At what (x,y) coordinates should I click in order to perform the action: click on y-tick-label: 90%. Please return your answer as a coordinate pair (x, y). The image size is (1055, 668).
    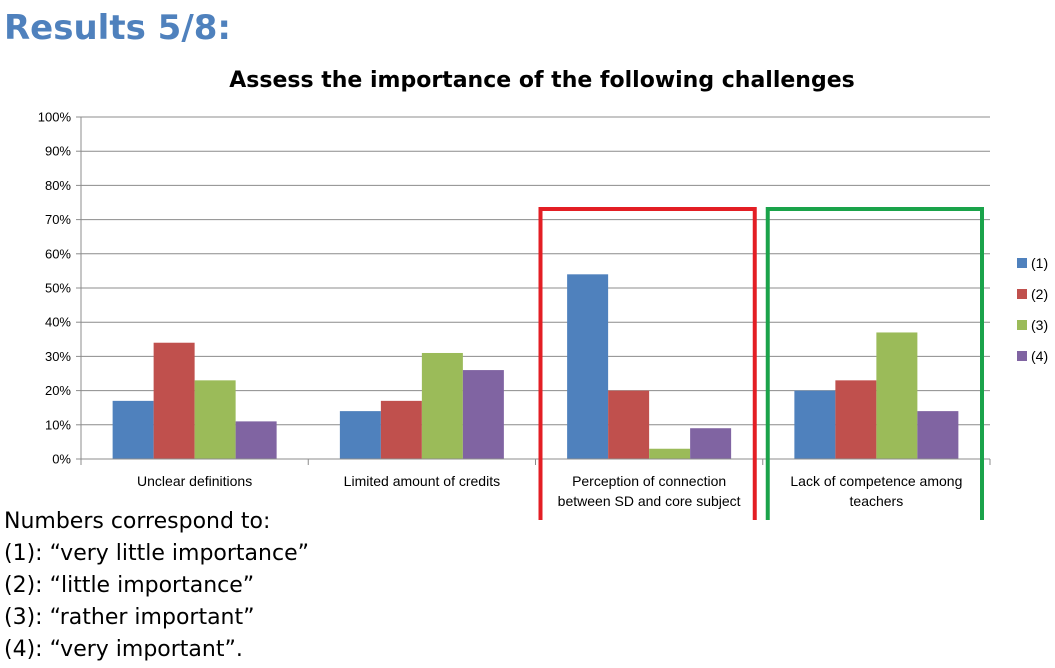
    Looking at the image, I should click on (58, 151).